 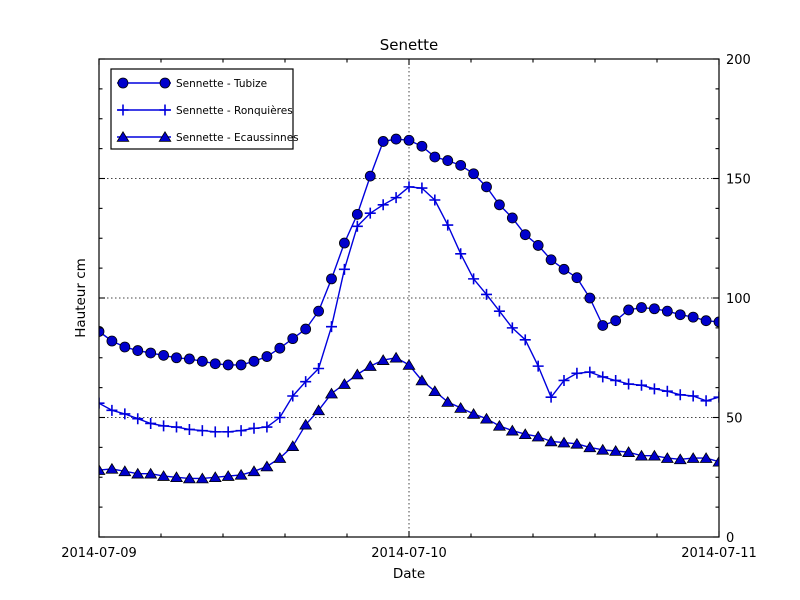 I want to click on legend-label-ecaussinnes: Sennette - Ecaussinnes, so click(x=237, y=138).